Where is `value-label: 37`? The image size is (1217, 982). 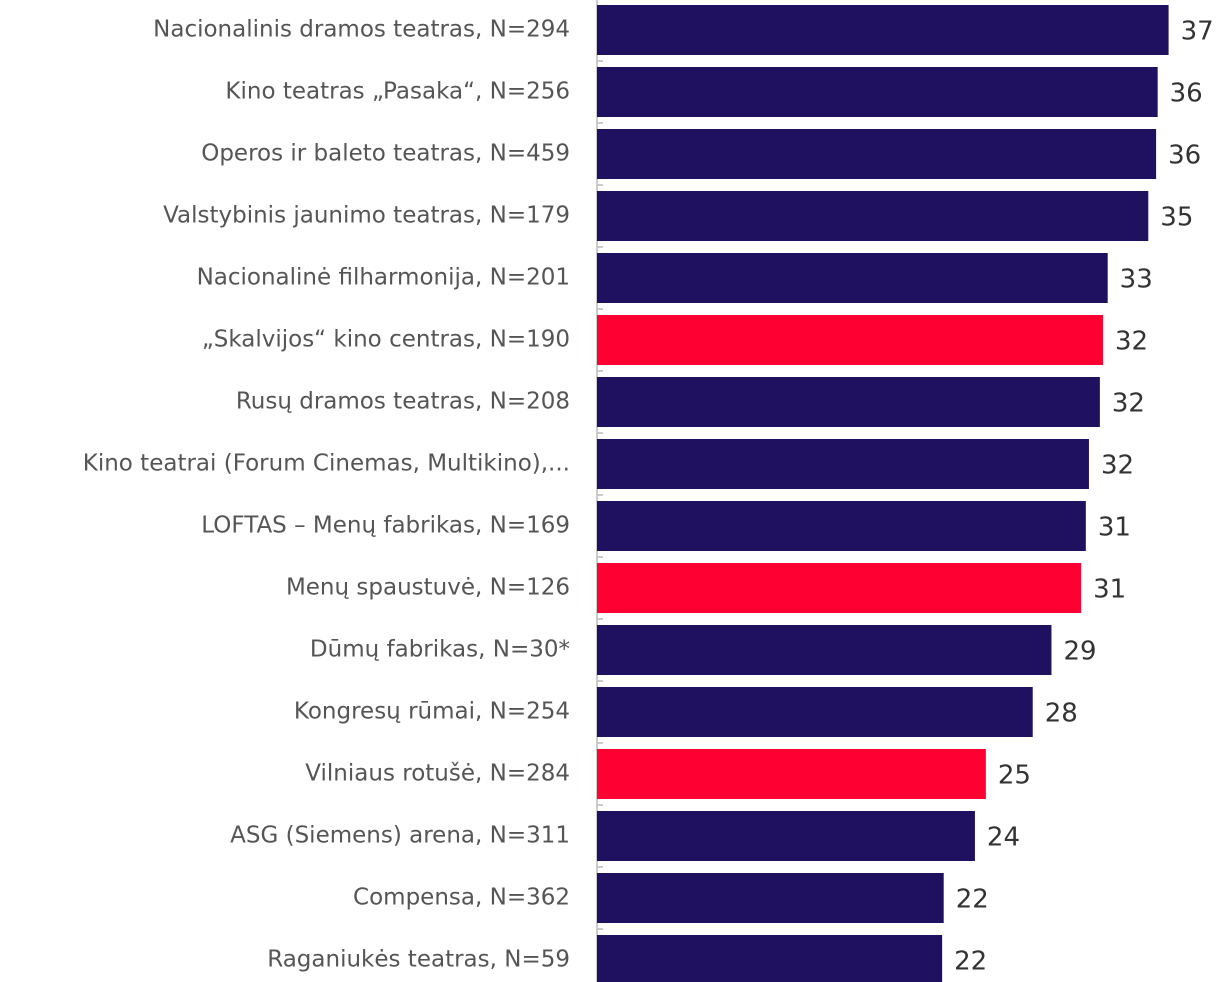
value-label: 37 is located at coordinates (1197, 32).